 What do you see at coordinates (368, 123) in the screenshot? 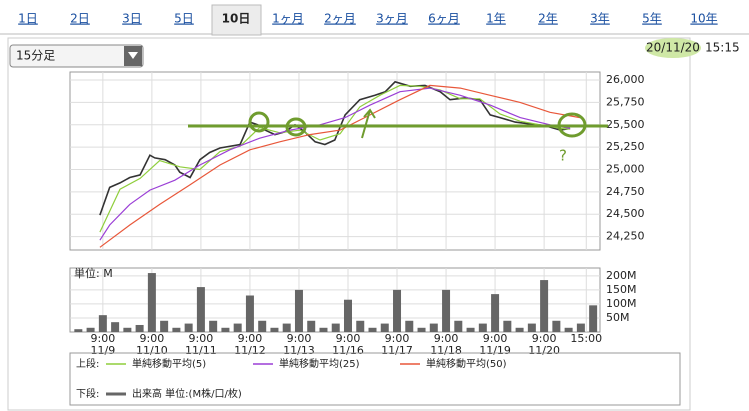
I see `drawn-arrow` at bounding box center [368, 123].